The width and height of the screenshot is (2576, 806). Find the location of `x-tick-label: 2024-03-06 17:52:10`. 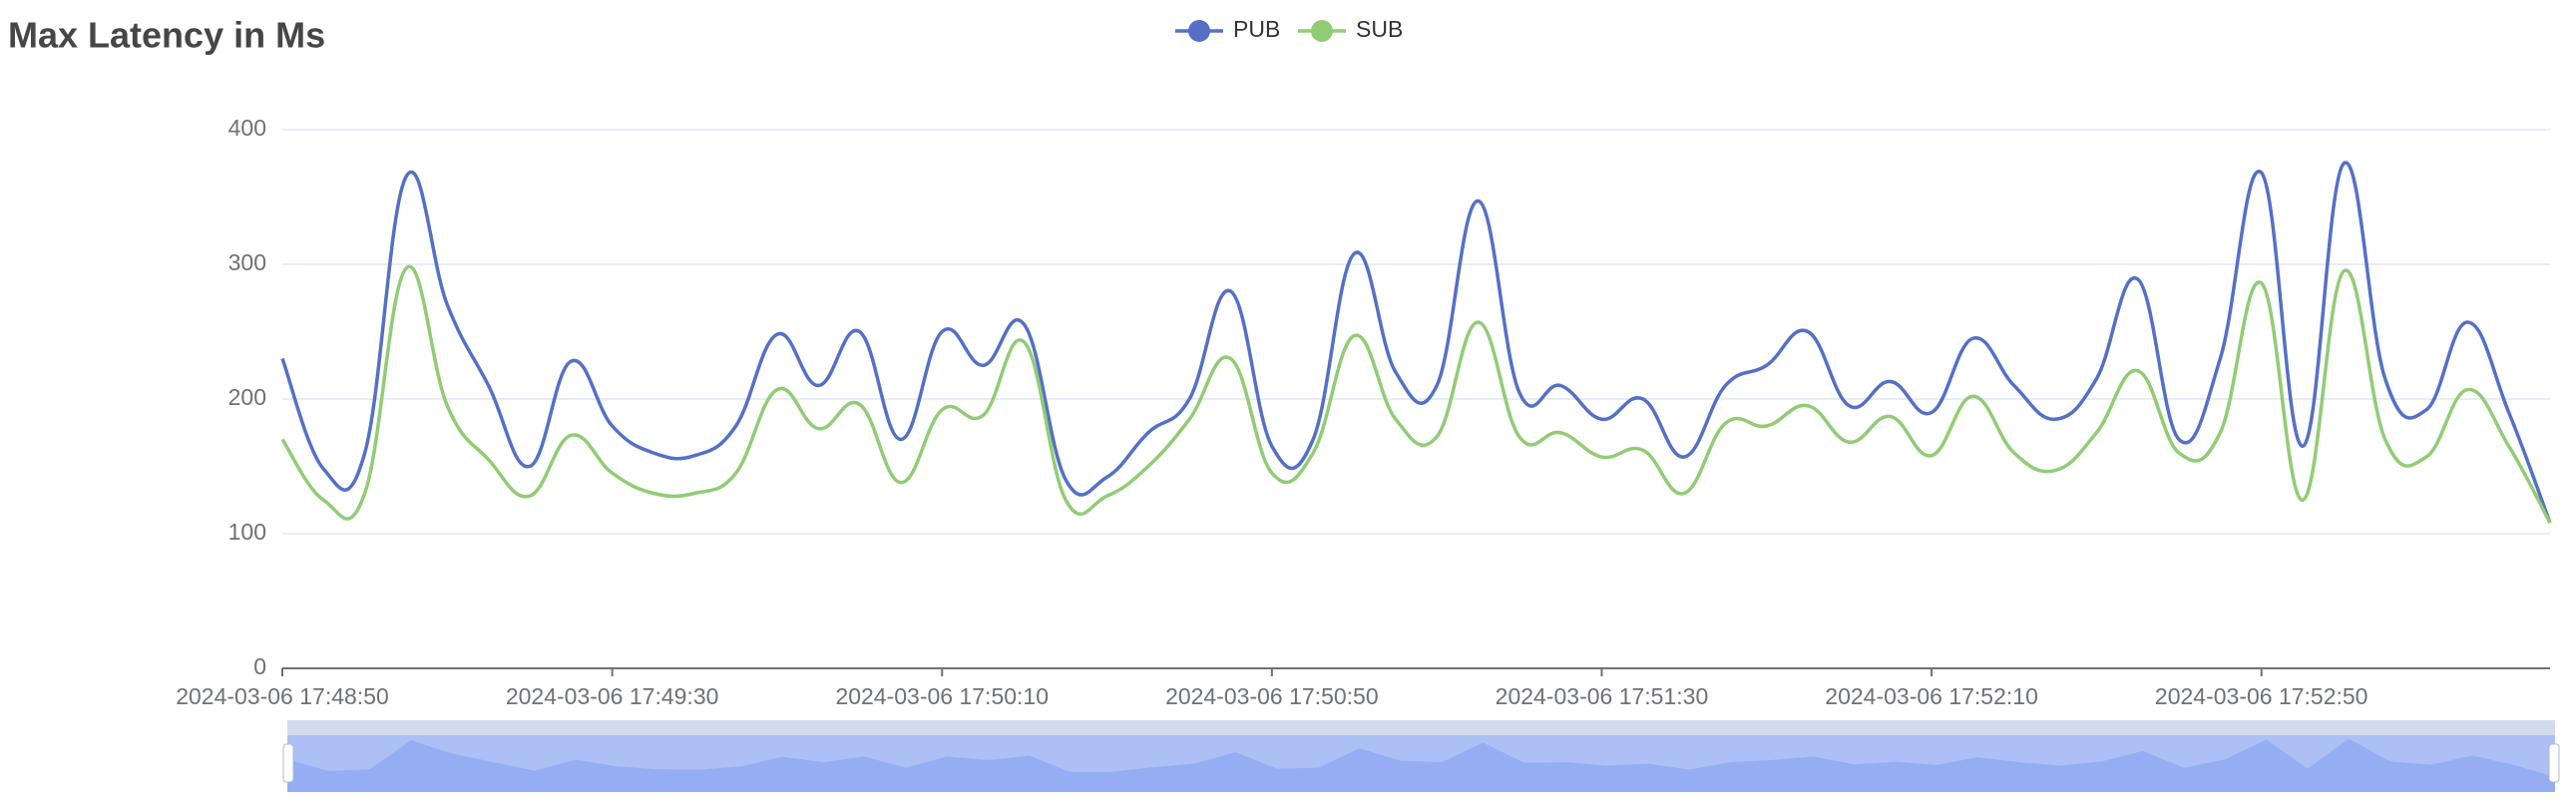

x-tick-label: 2024-03-06 17:52:10 is located at coordinates (1931, 696).